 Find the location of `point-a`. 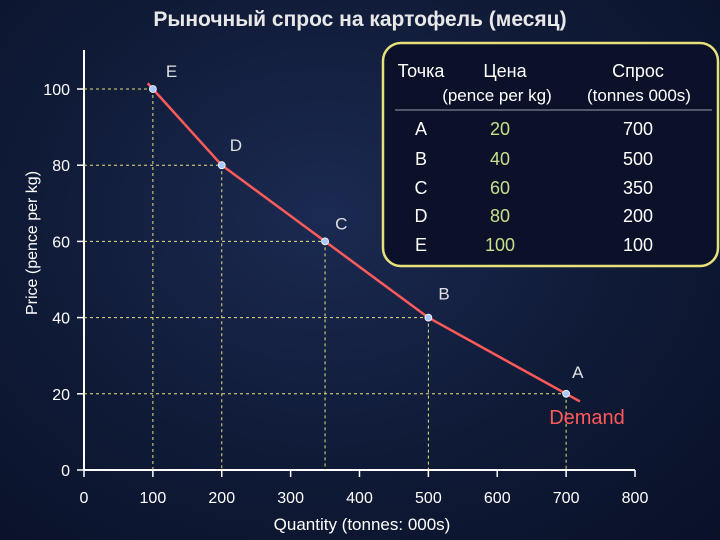

point-a is located at coordinates (566, 393).